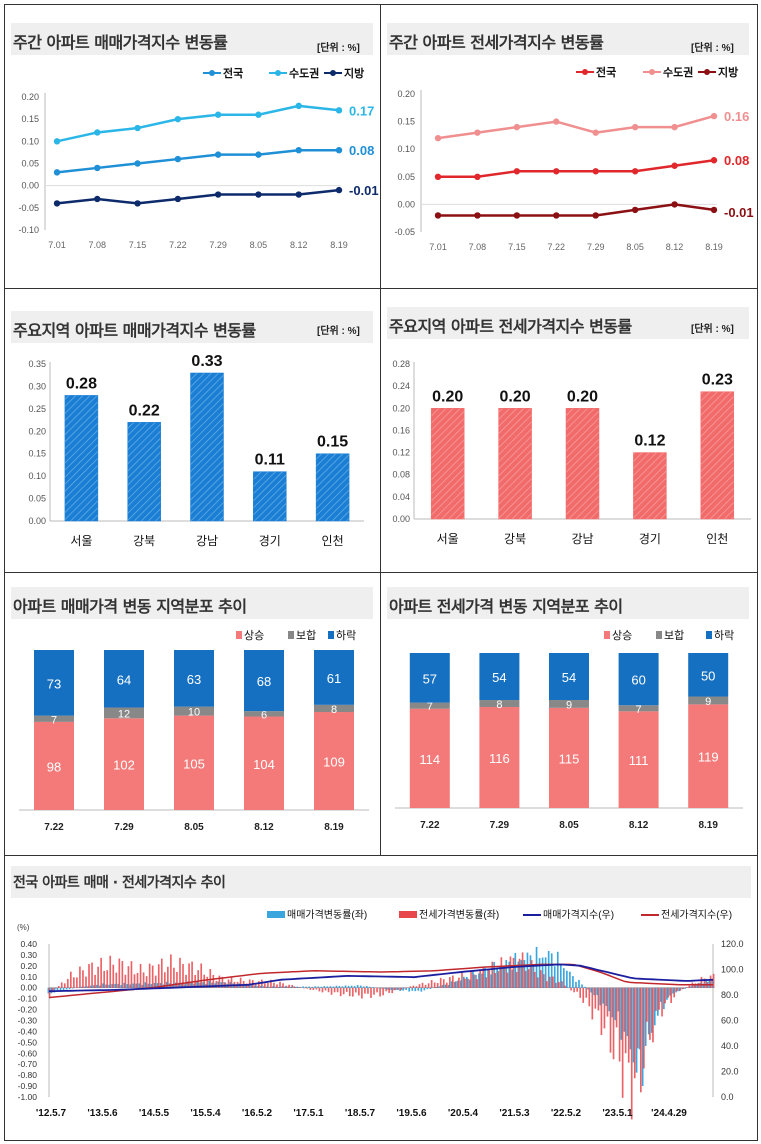  Describe the element at coordinates (81, 383) in the screenshot. I see `bar-value-label: 0.28` at that location.